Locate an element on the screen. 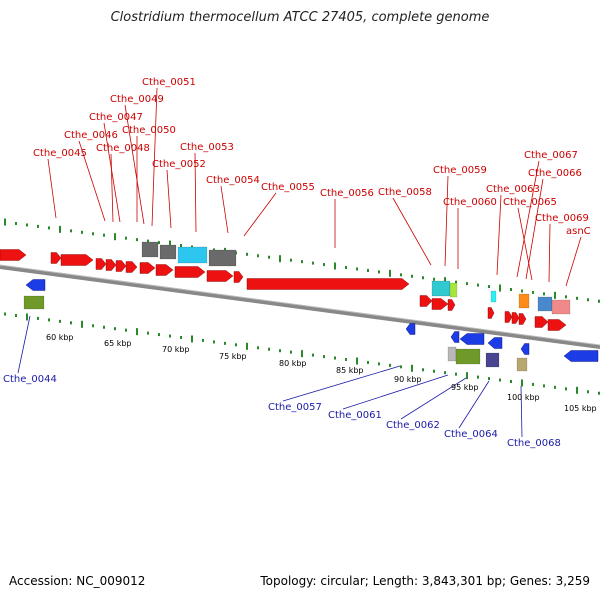  gene-label: Cthe_0054 is located at coordinates (233, 180).